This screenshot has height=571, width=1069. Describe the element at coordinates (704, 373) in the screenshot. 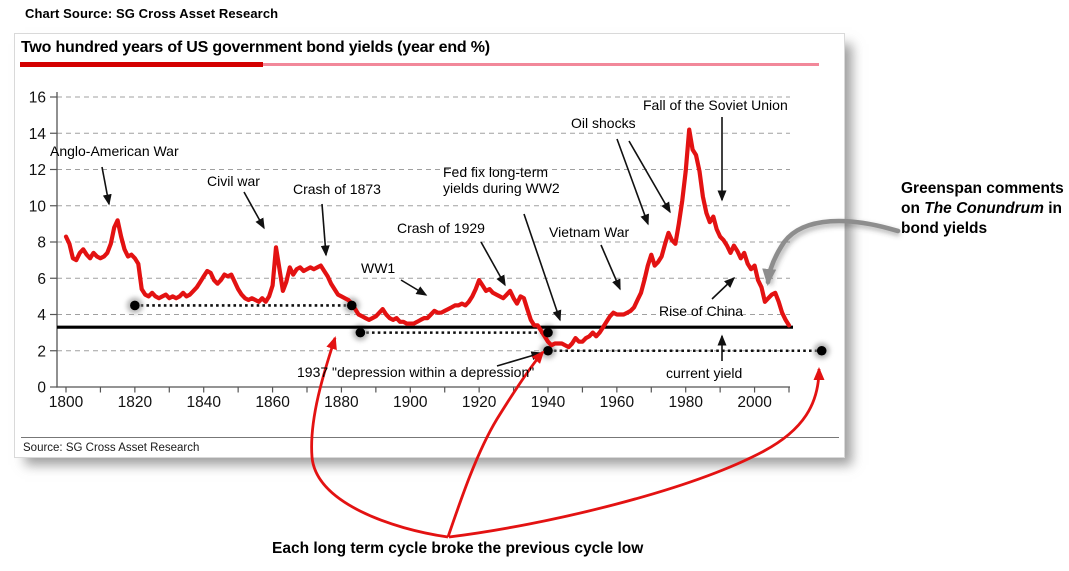

I see `annotation-current-yield: current yield` at that location.